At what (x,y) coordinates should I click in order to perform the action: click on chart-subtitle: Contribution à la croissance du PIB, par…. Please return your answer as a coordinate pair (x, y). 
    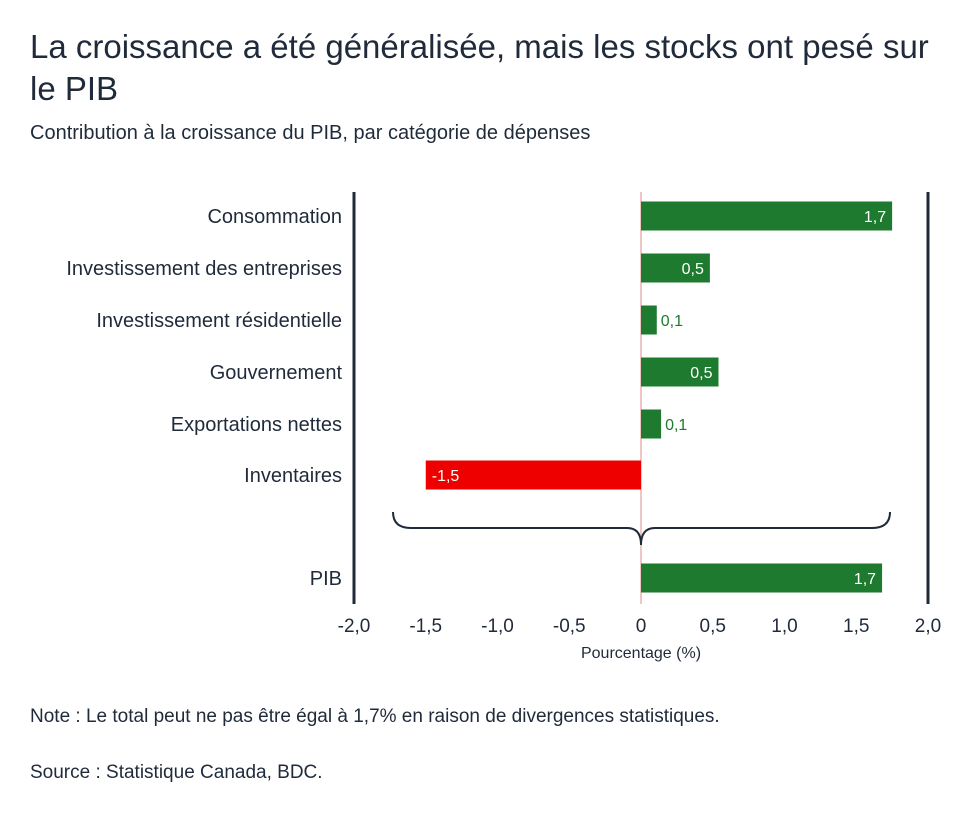
    Looking at the image, I should click on (310, 133).